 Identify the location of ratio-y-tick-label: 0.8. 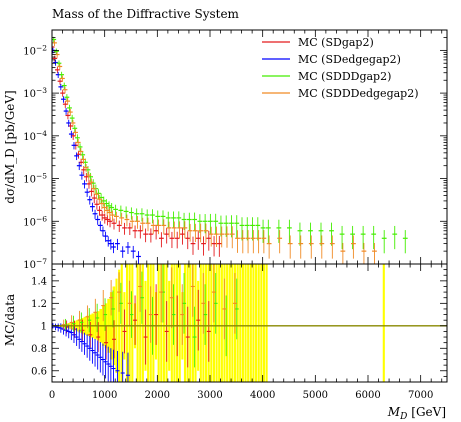
(39, 349).